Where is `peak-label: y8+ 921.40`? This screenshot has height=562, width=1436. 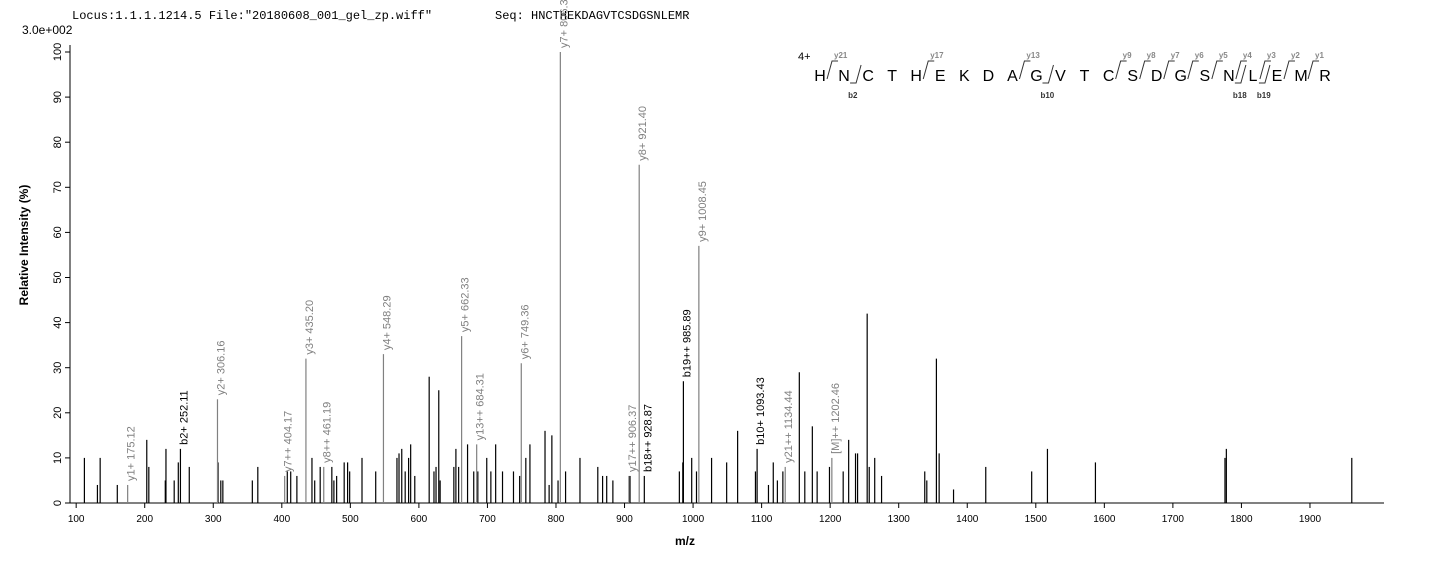
peak-label: y8+ 921.40 is located at coordinates (643, 133).